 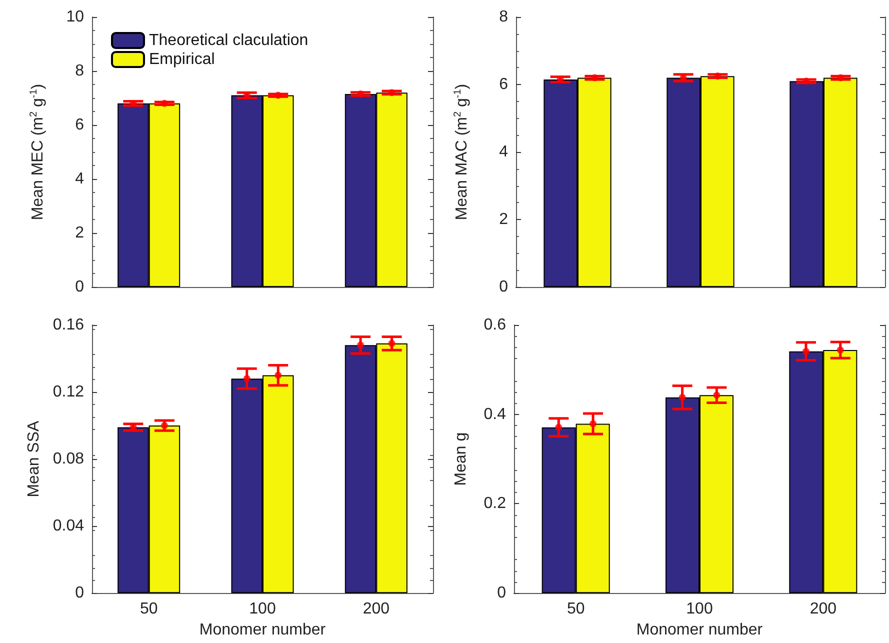 I want to click on y-tick-label: 0.04, so click(x=68, y=526).